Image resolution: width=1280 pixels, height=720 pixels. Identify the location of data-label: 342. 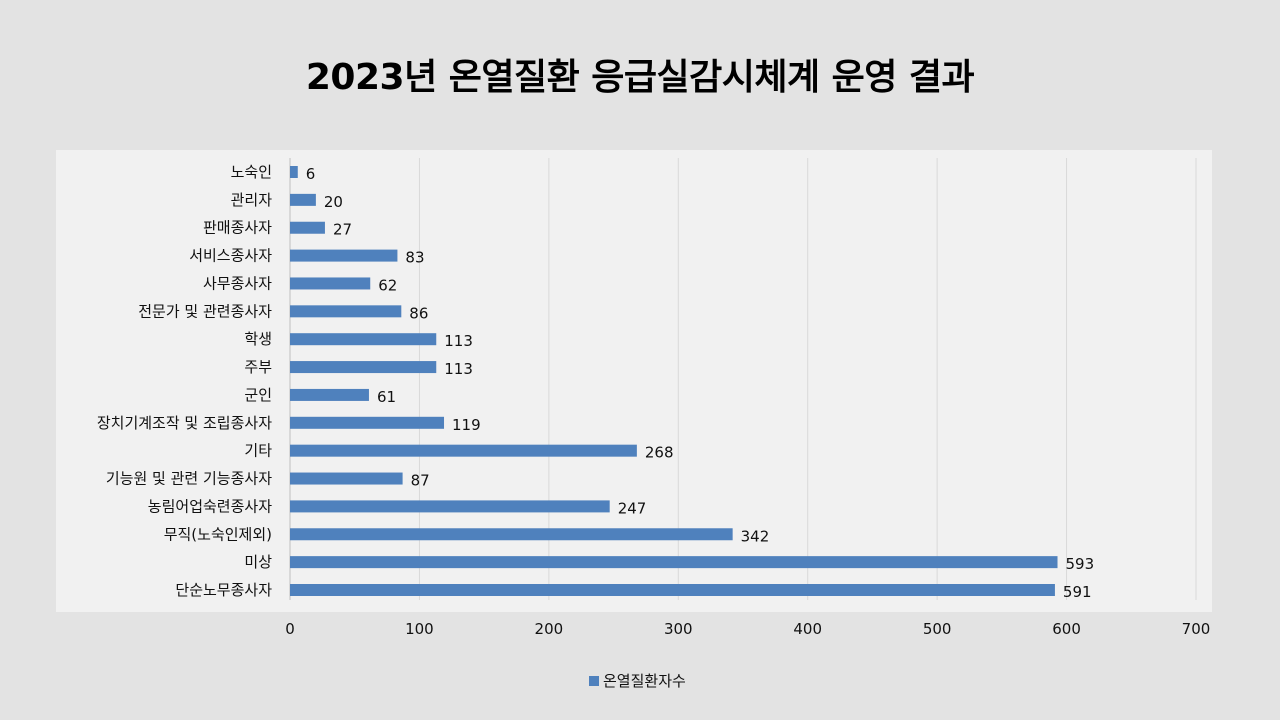
(755, 536).